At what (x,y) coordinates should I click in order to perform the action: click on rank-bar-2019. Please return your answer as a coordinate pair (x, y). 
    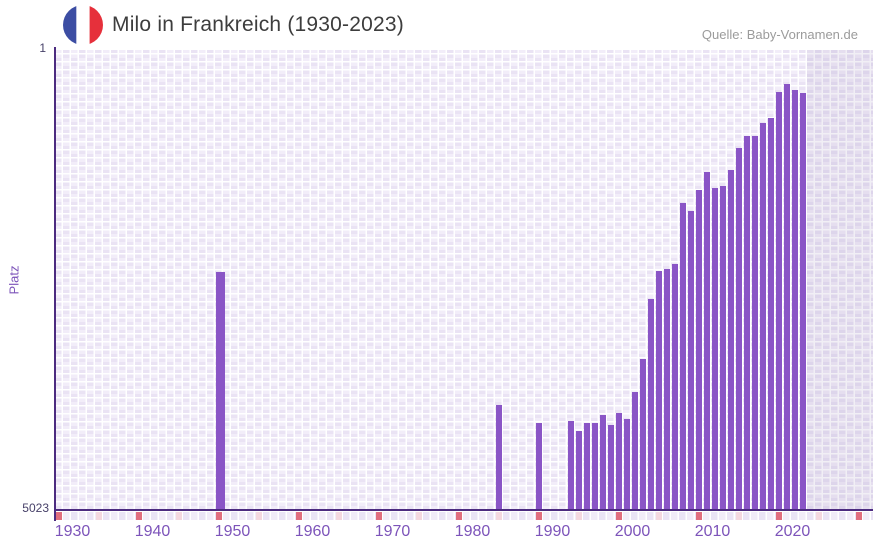
    Looking at the image, I should click on (771, 313).